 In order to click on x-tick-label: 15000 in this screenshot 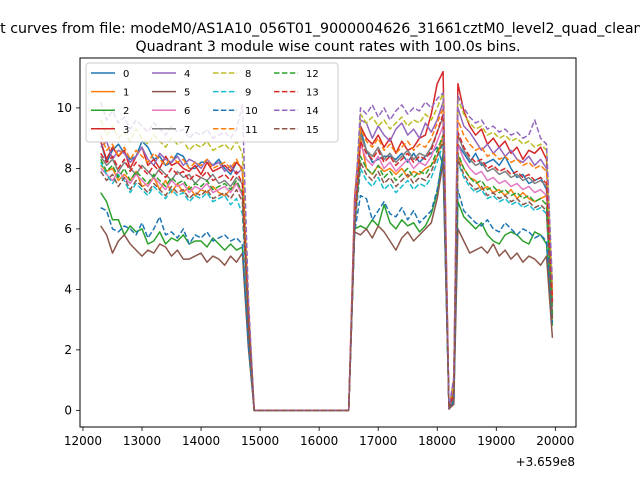, I will do `click(260, 441)`.